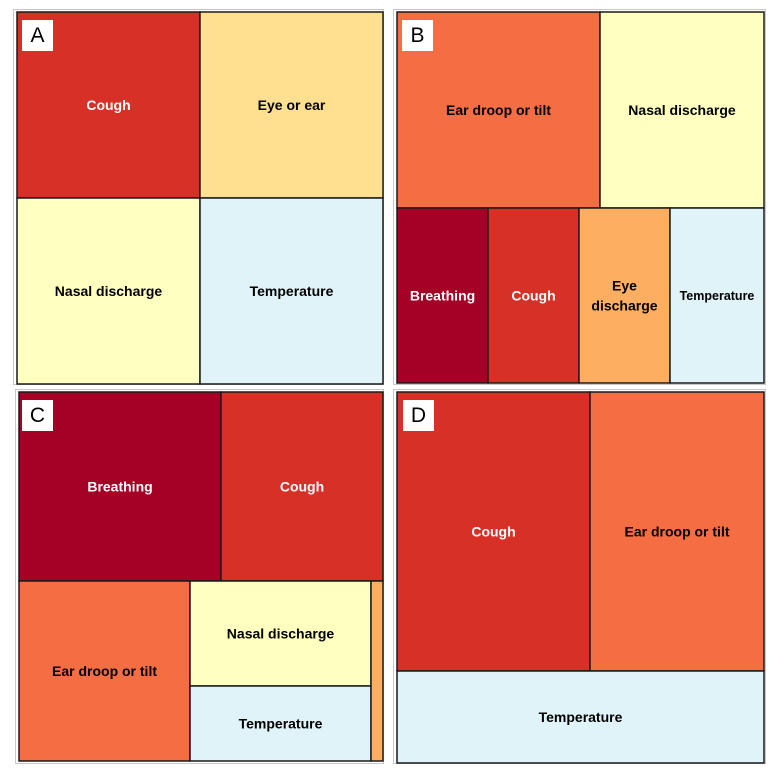  I want to click on treemap-b-label-temperature: Temperature, so click(717, 296).